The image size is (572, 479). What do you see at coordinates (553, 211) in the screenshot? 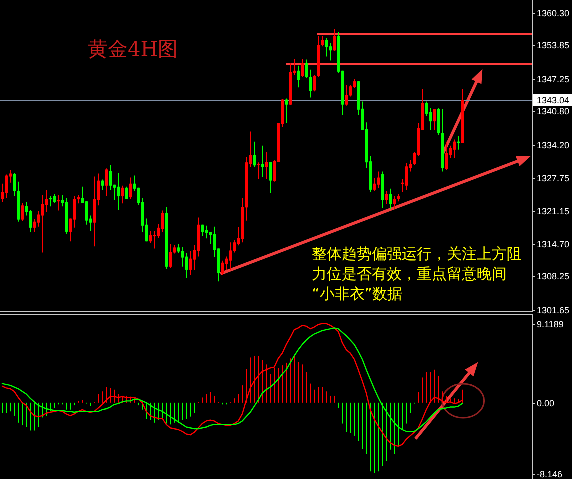
I see `tick-label: 1321.15` at bounding box center [553, 211].